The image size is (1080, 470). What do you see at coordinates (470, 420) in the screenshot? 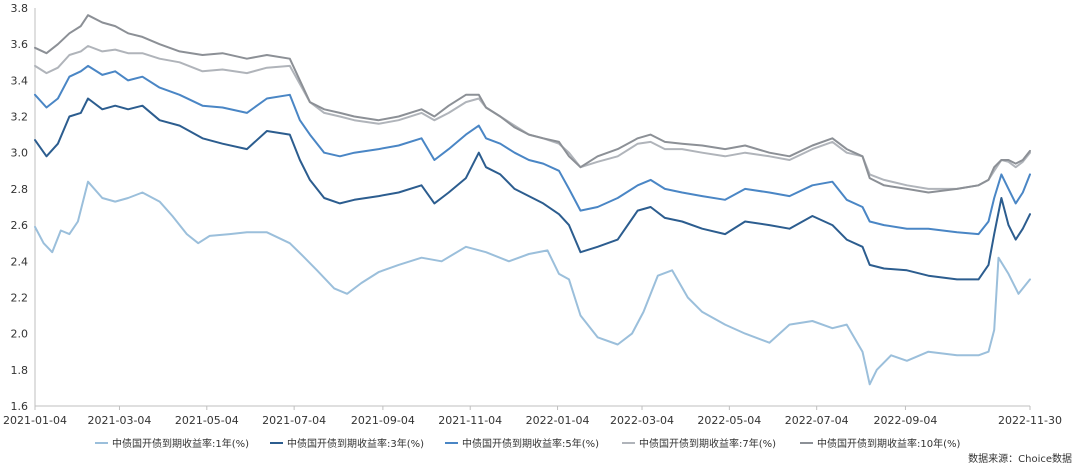
I see `x-tick-label: 2021-11-04` at bounding box center [470, 420].